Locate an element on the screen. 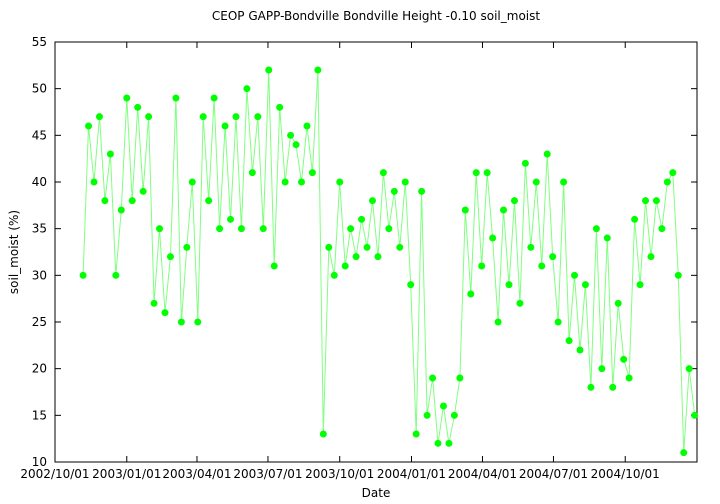 This screenshot has height=504, width=720. y-tick-label: 55 is located at coordinates (39, 42).